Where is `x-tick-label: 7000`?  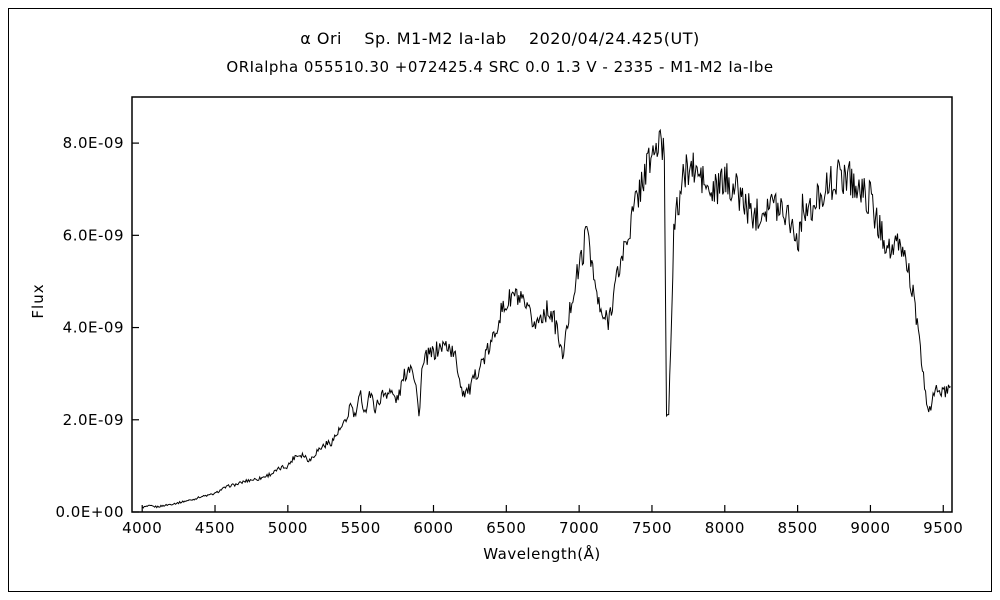 x-tick-label: 7000 is located at coordinates (579, 528).